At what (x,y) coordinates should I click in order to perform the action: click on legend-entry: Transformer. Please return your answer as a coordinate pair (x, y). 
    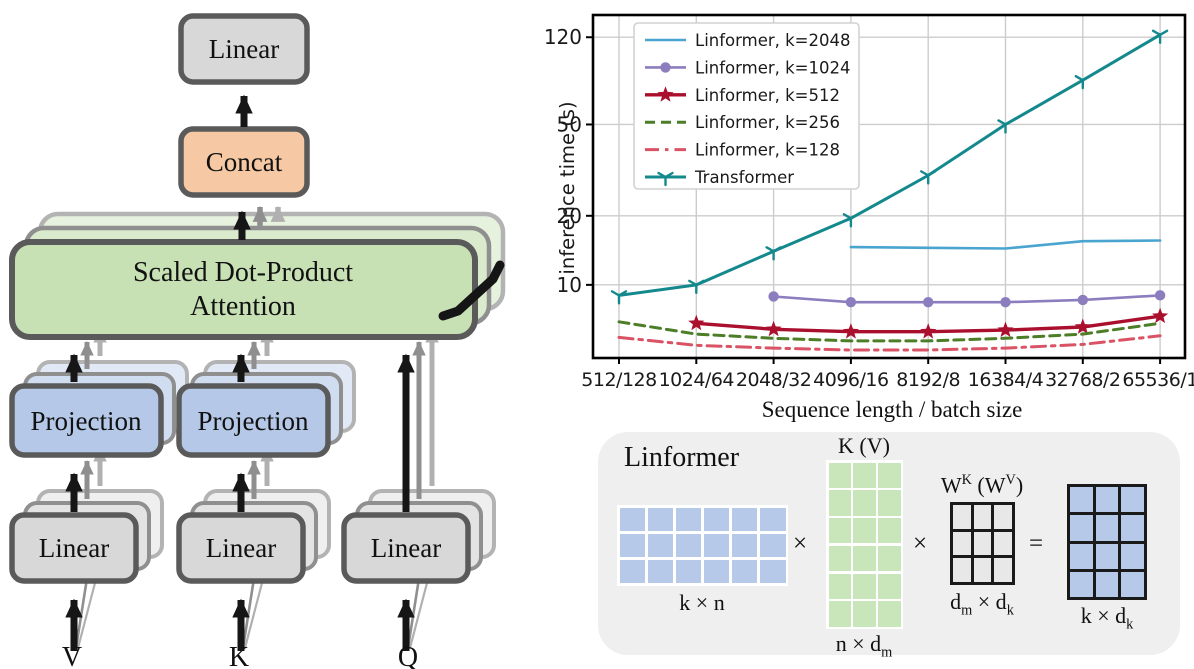
    Looking at the image, I should click on (719, 177).